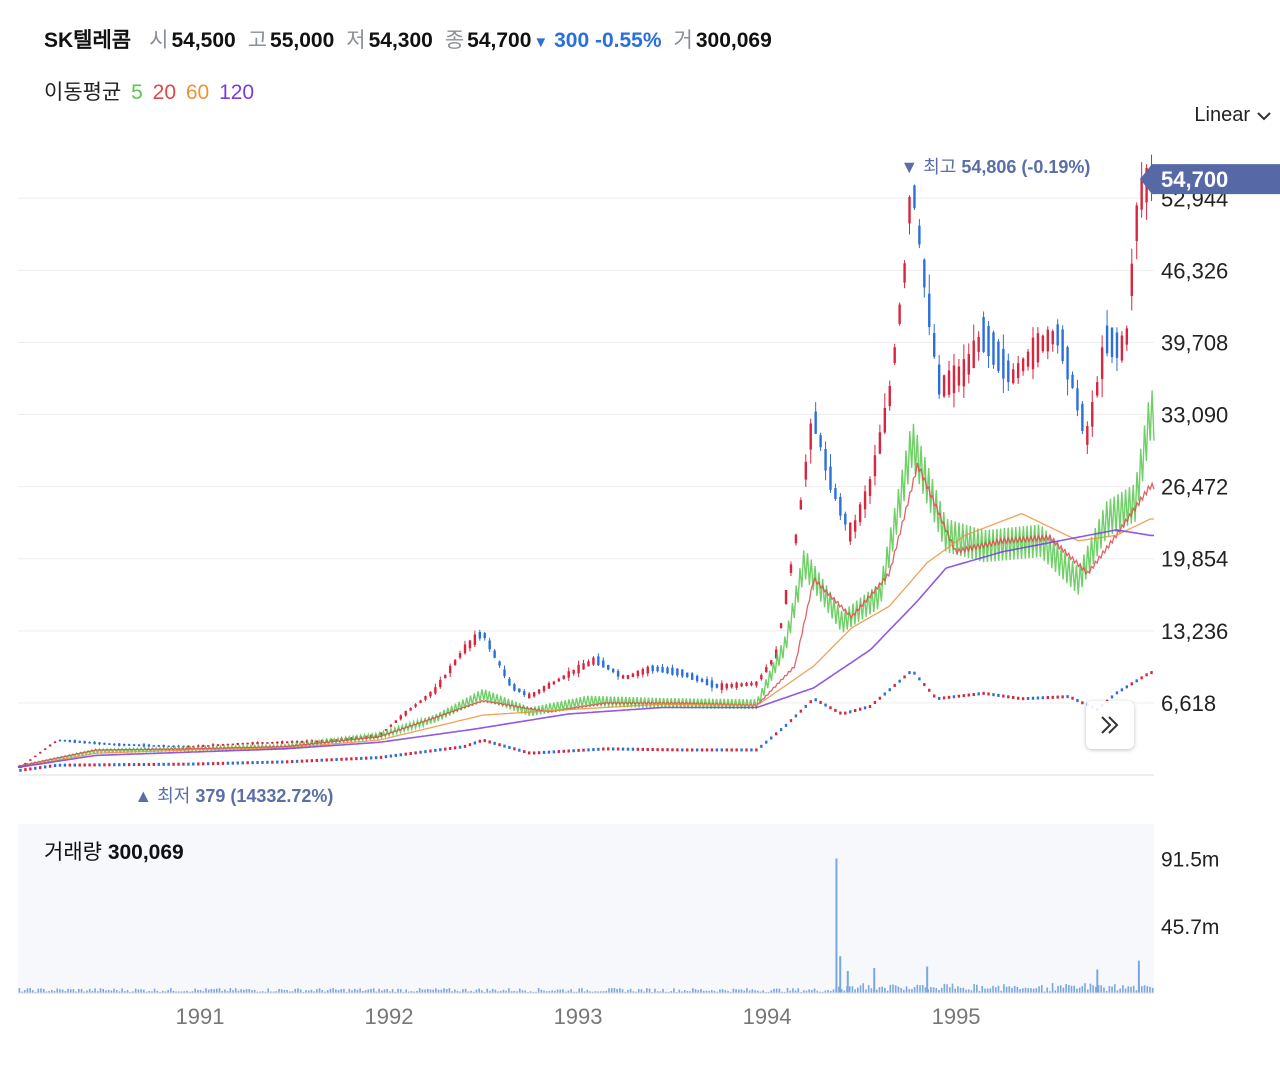 Image resolution: width=1280 pixels, height=1071 pixels. Describe the element at coordinates (203, 40) in the screenshot. I see `open-value: 54,500` at that location.